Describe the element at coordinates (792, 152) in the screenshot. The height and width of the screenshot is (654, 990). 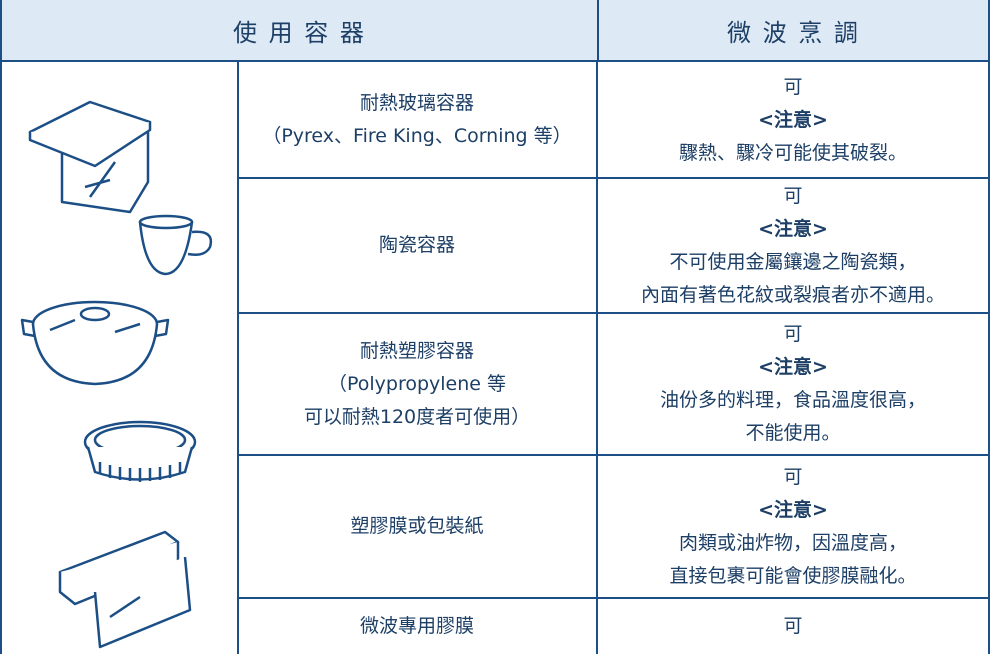
I see `cell-text: 驟熱、驟冷可能使其破裂。` at that location.